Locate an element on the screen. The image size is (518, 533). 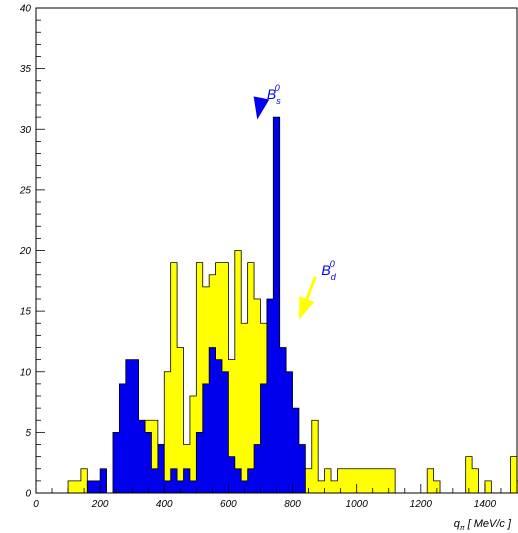
x-axis-title: qπ [ MeV/c ] is located at coordinates (483, 525).